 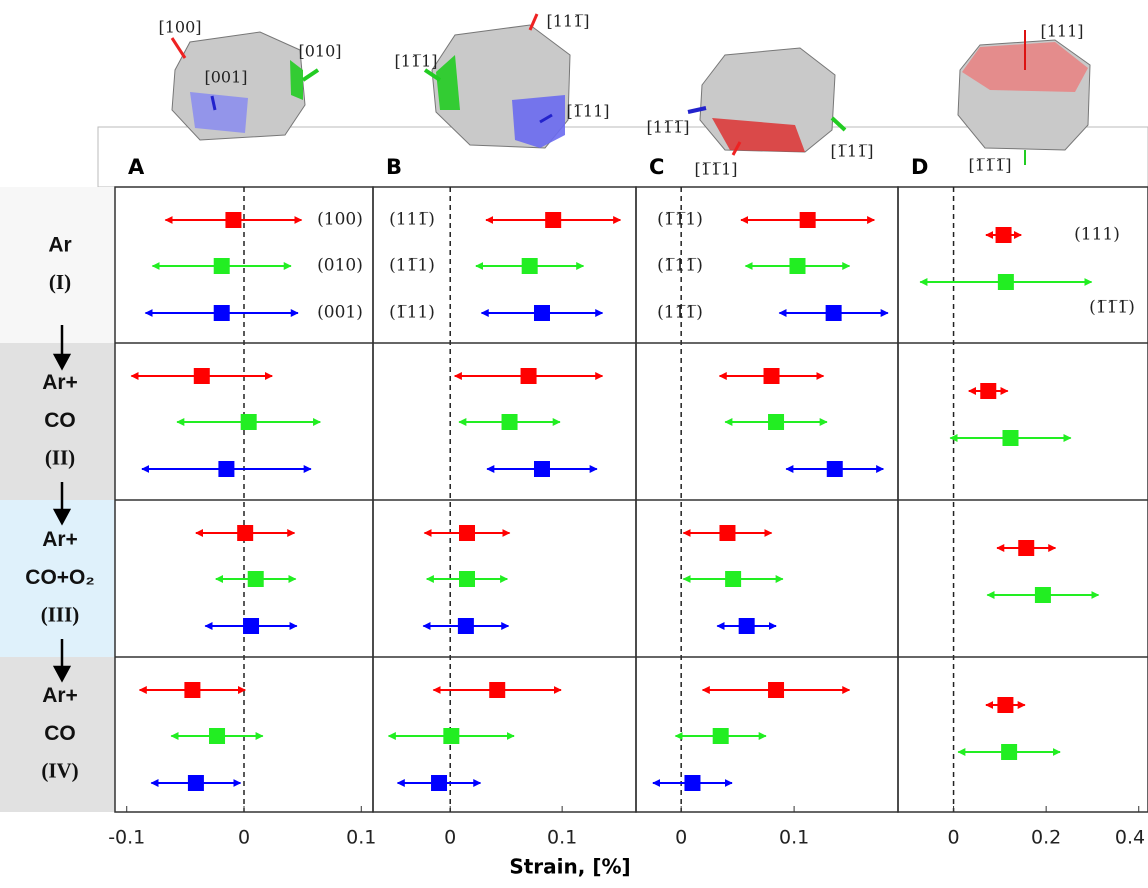 I want to click on facet-label: (010), so click(x=340, y=266).